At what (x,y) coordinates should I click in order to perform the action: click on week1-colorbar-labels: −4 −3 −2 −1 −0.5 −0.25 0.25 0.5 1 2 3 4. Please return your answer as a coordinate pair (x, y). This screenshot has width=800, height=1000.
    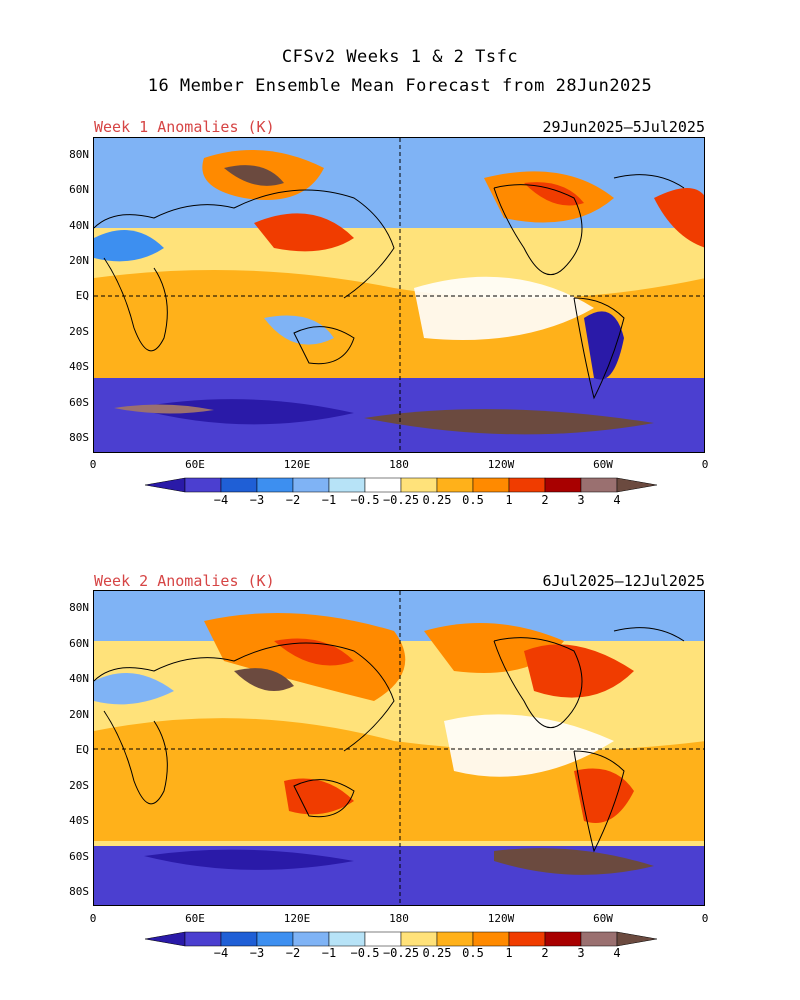
    Looking at the image, I should click on (400, 501).